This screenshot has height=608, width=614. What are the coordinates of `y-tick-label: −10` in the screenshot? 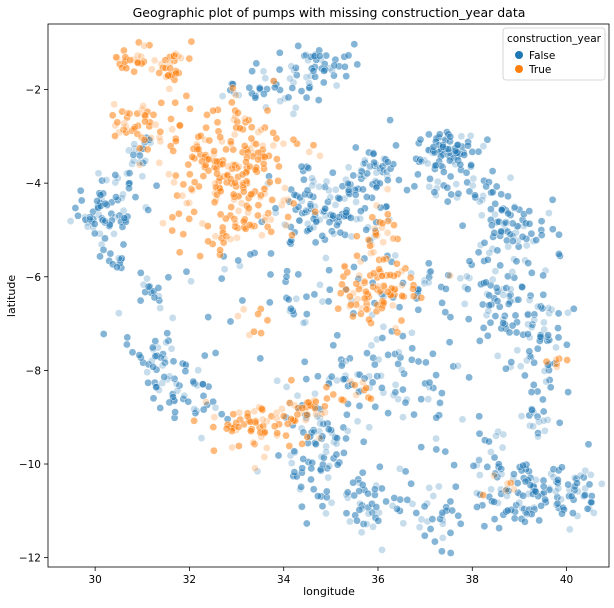 It's located at (30, 465).